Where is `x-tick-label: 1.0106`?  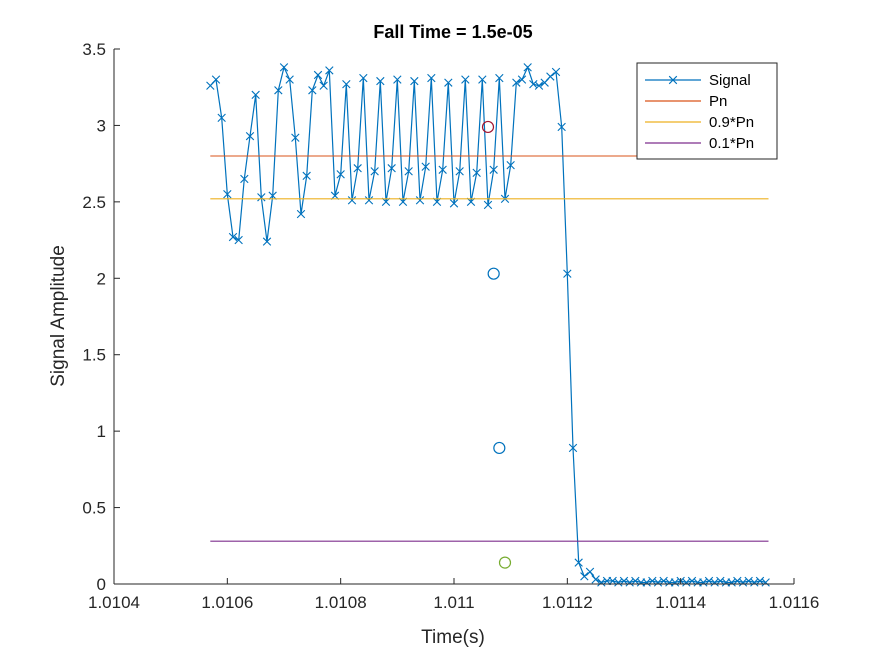 x-tick-label: 1.0106 is located at coordinates (227, 602).